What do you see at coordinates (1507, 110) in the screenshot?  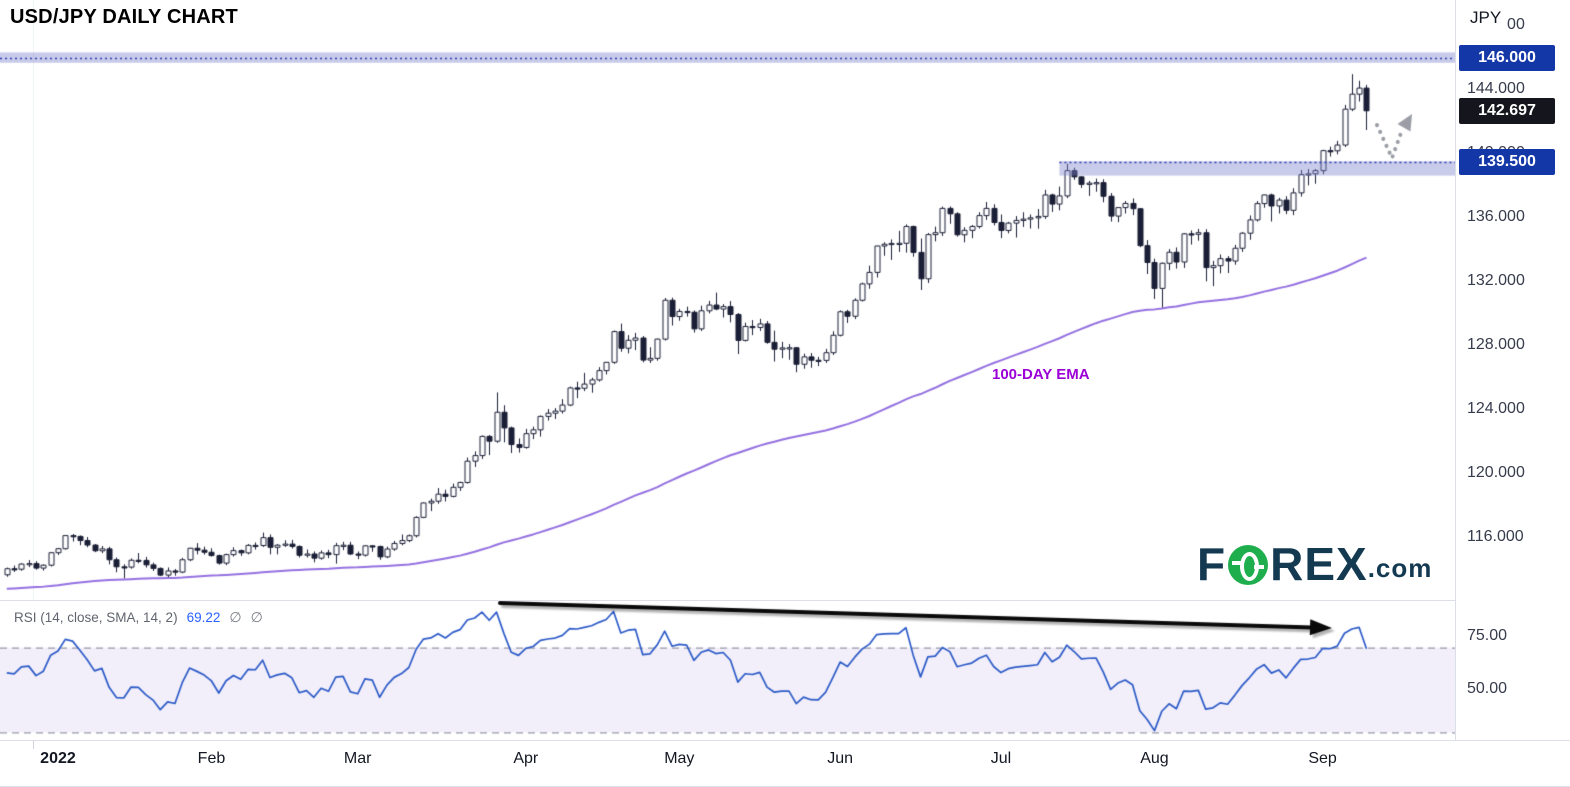 I see `badge-last-price: 142.697` at bounding box center [1507, 110].